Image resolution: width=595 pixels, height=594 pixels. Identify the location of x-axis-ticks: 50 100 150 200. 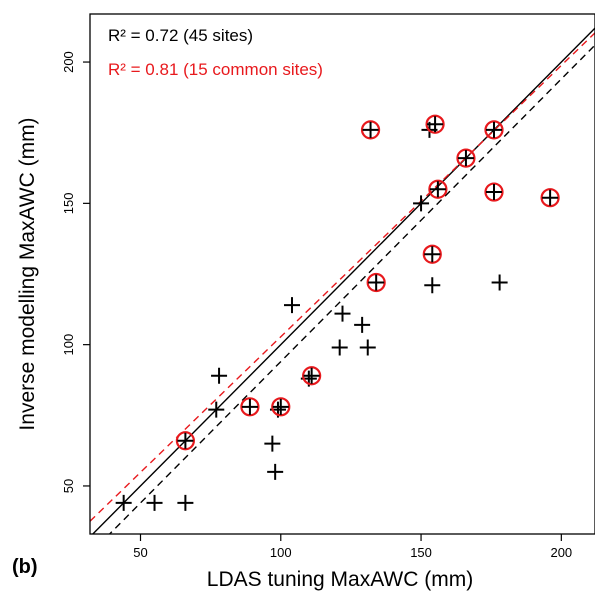
(352, 547).